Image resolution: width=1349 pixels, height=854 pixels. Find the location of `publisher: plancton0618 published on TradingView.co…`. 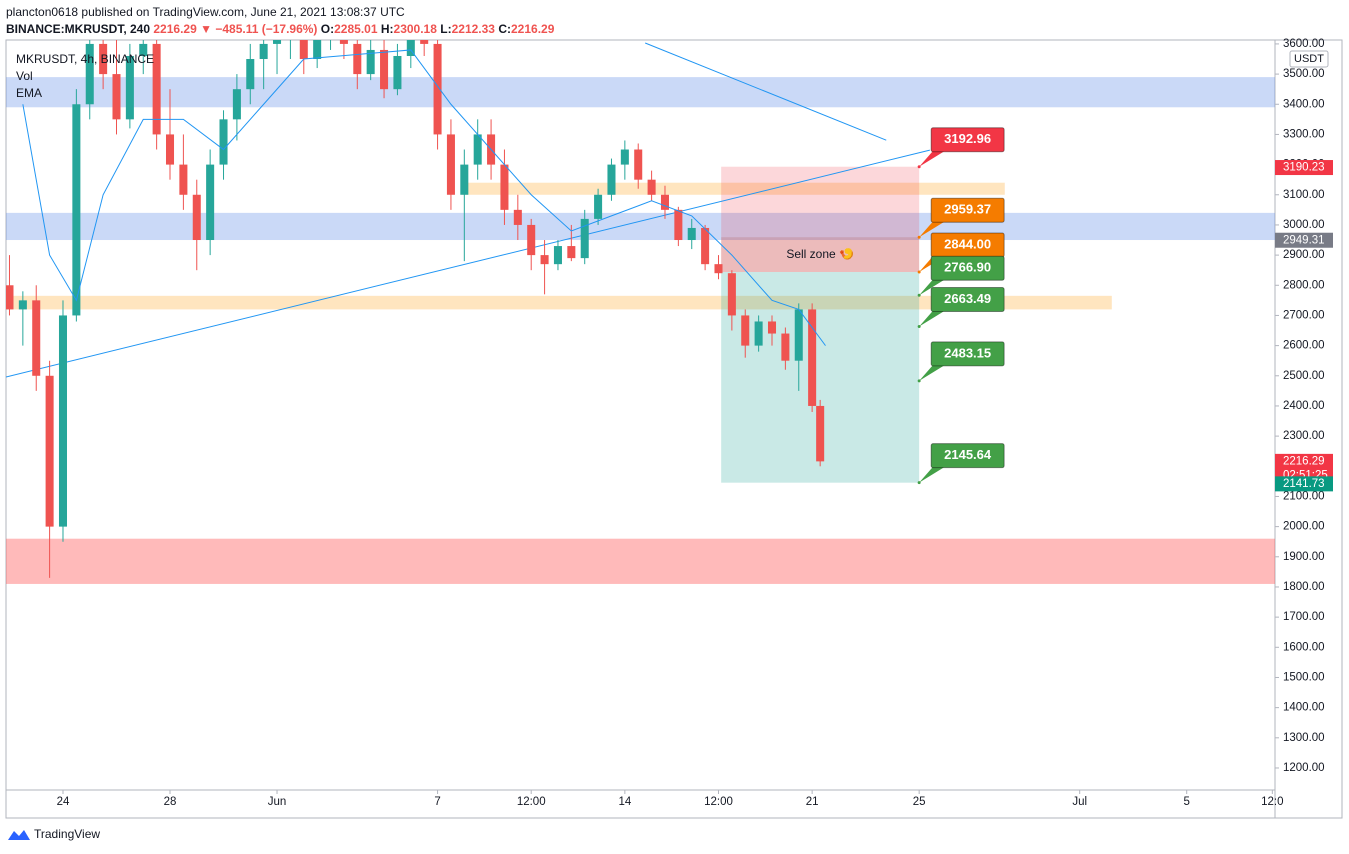

publisher: plancton0618 published on TradingView.co… is located at coordinates (205, 12).